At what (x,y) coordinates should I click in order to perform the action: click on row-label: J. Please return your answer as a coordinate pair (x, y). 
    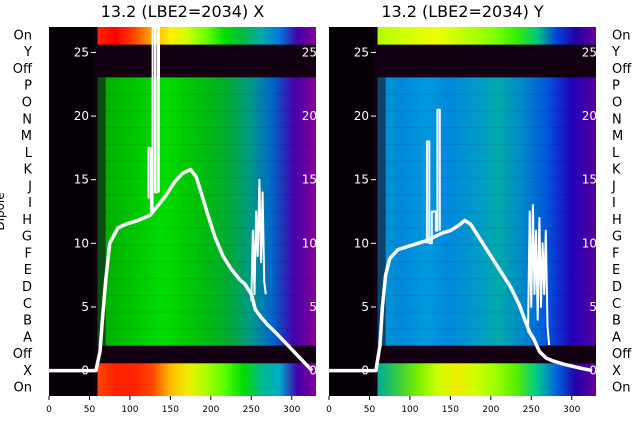
    Looking at the image, I should click on (29, 186).